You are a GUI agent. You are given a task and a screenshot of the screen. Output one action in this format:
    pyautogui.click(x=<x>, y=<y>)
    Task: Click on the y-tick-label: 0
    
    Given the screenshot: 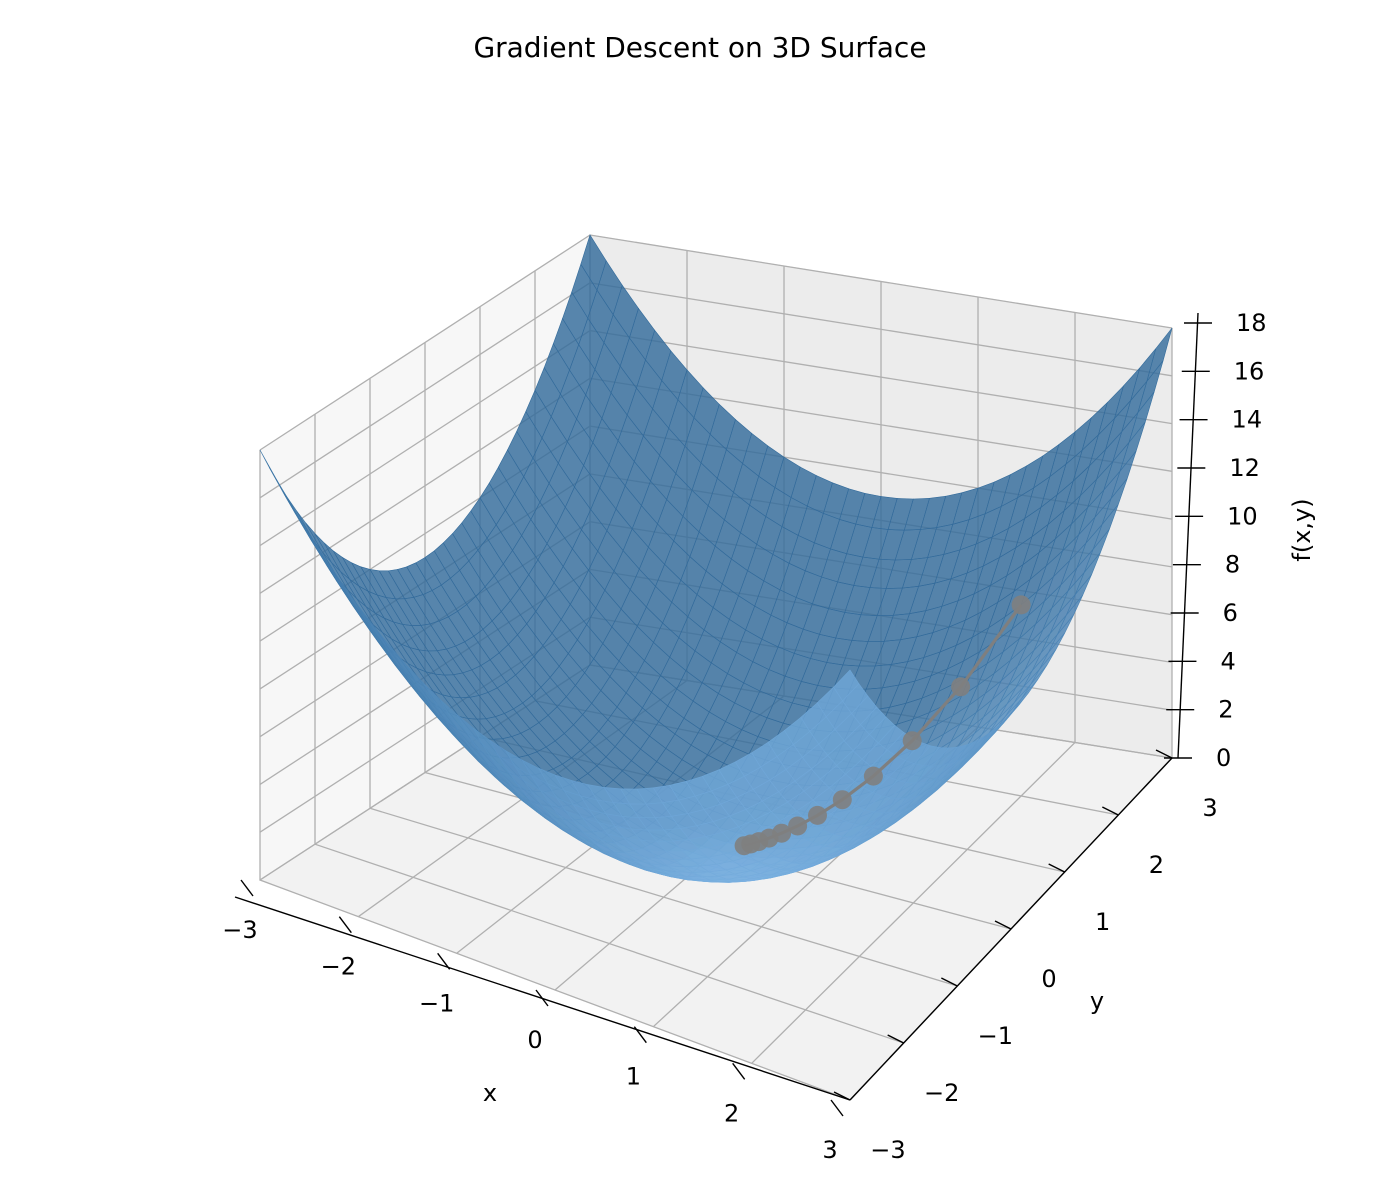 What is the action you would take?
    pyautogui.click(x=1048, y=979)
    